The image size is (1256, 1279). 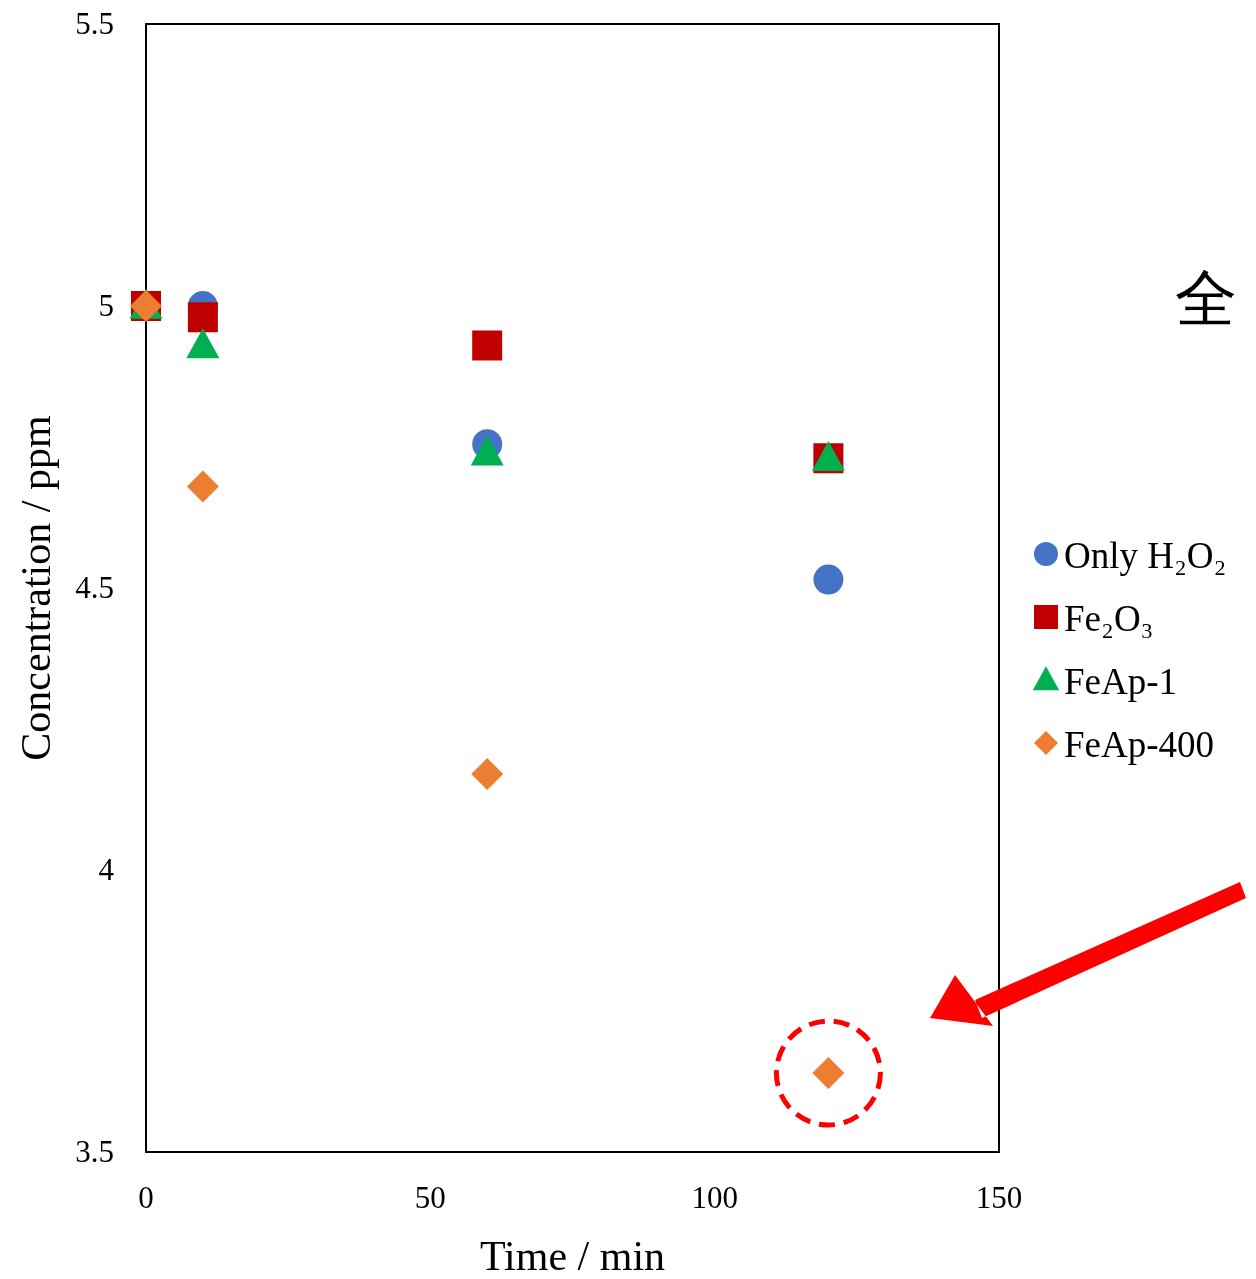 I want to click on text: 全, so click(x=1206, y=299).